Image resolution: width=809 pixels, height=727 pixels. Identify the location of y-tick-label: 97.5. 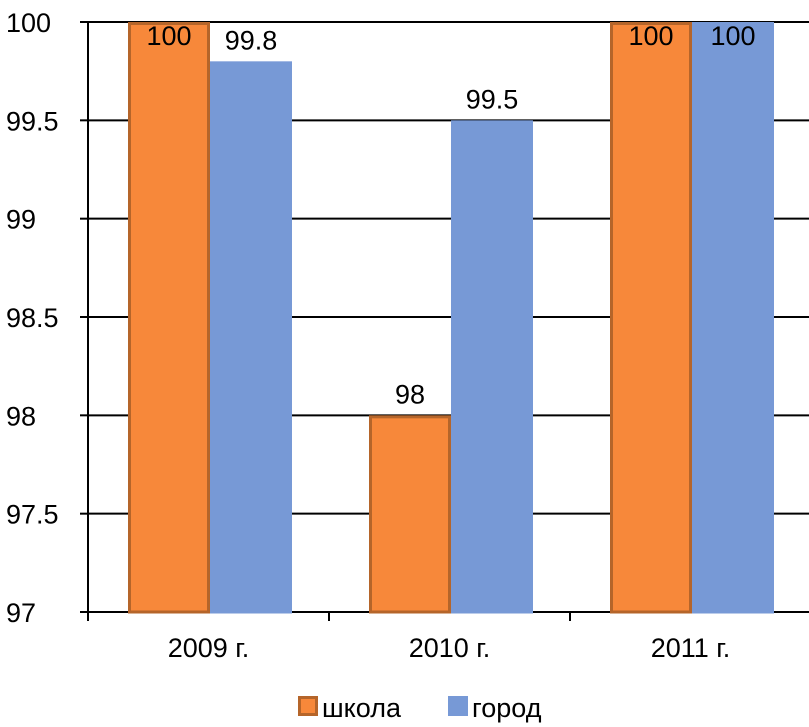
(32, 515).